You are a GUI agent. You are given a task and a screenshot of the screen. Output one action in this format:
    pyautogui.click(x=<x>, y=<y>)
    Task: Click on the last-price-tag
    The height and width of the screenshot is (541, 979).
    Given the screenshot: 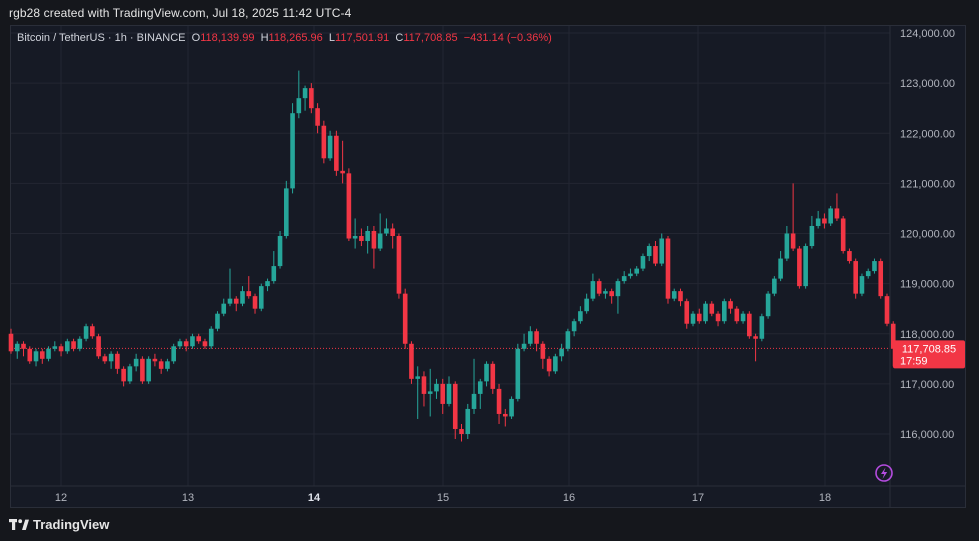 What is the action you would take?
    pyautogui.click(x=929, y=354)
    